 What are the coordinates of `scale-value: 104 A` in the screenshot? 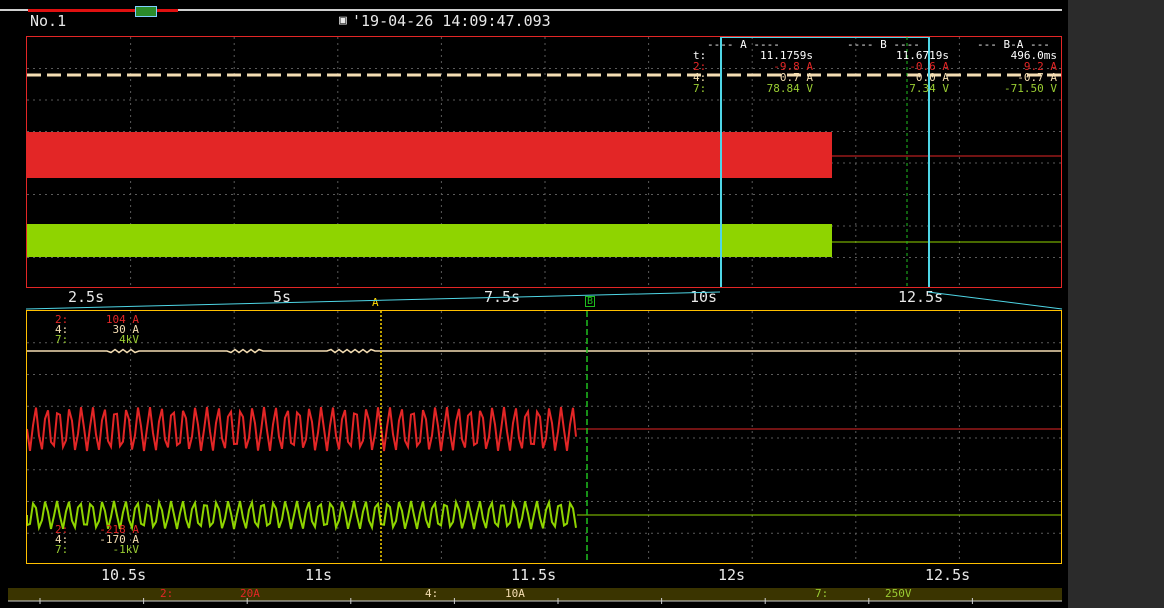 It's located at (122, 319).